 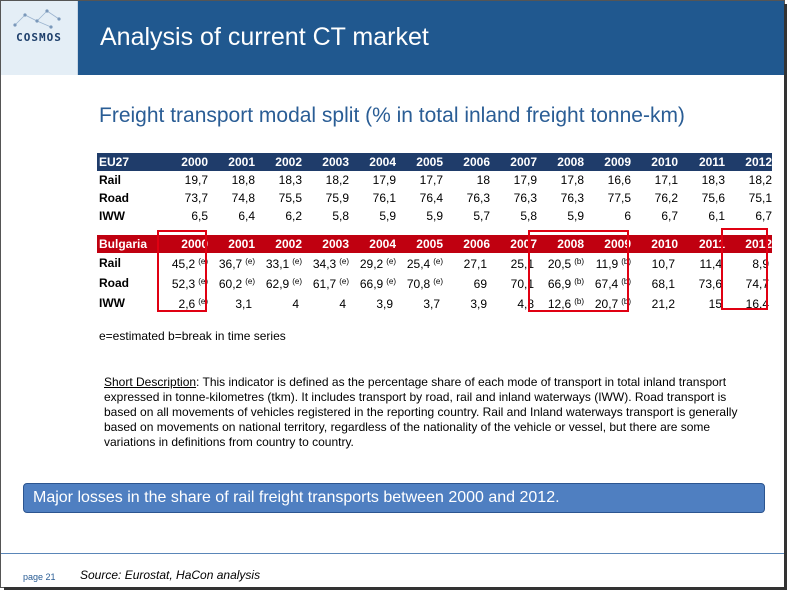 I want to click on cell-value: 21,2, so click(x=663, y=304).